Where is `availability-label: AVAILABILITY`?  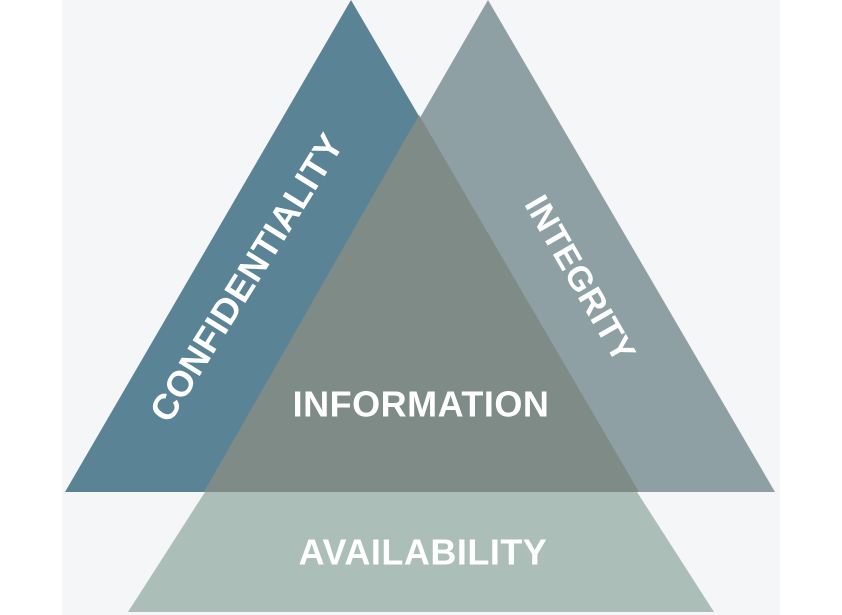
availability-label: AVAILABILITY is located at coordinates (423, 552).